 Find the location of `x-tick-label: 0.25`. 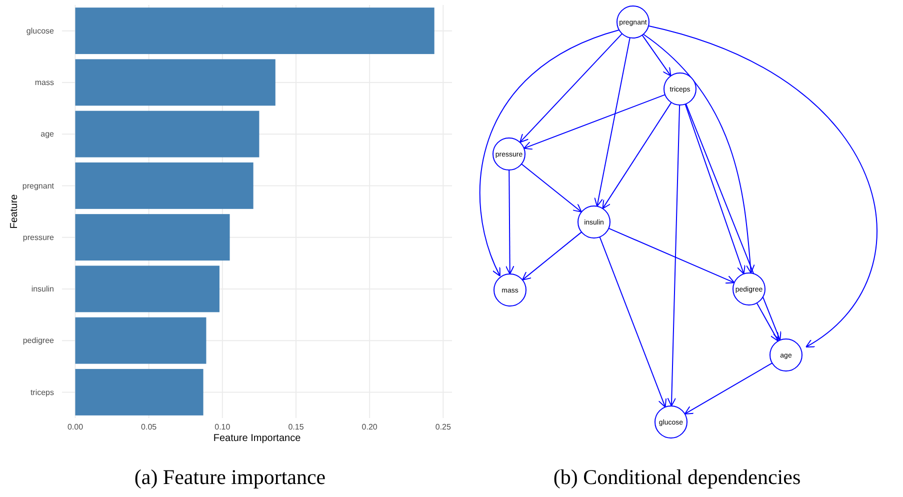

x-tick-label: 0.25 is located at coordinates (443, 427).